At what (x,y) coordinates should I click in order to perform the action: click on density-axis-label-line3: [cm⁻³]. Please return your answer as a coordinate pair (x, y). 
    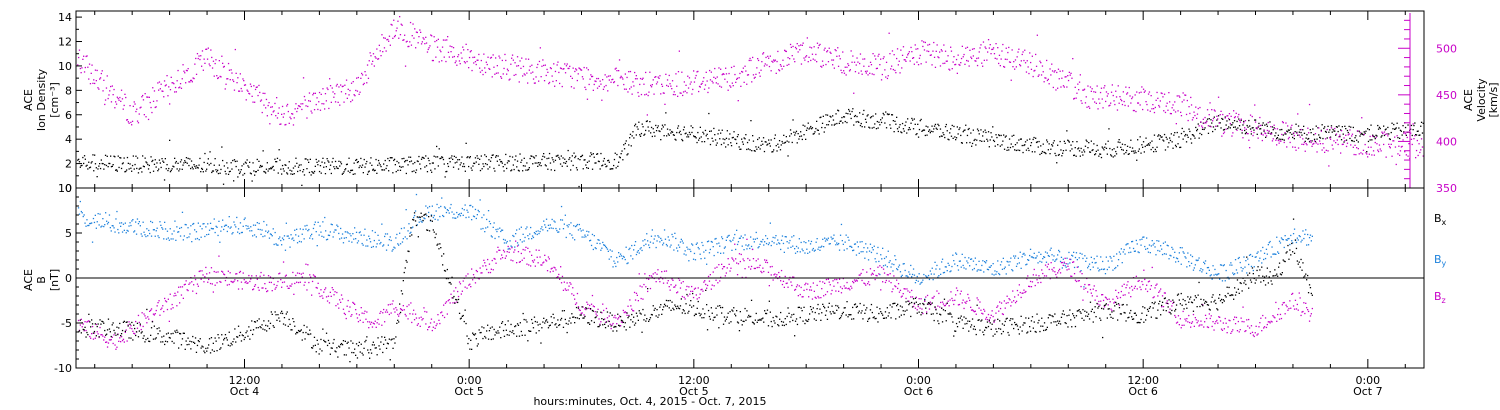
    Looking at the image, I should click on (54, 100).